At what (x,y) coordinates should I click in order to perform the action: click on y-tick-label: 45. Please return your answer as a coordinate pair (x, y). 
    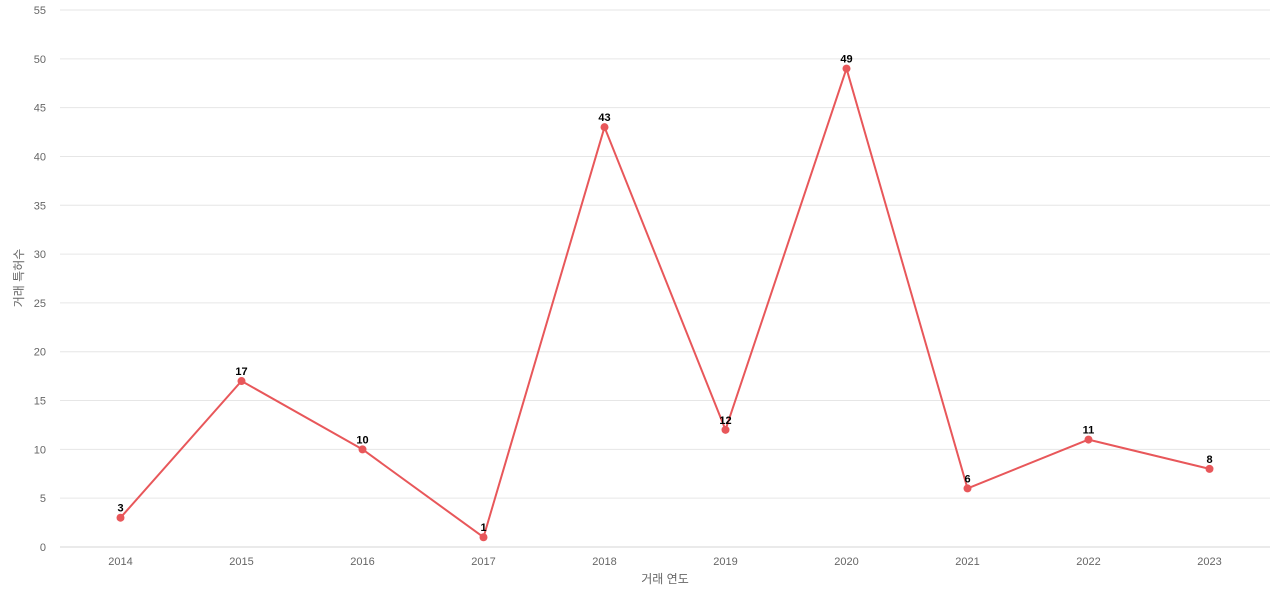
    Looking at the image, I should click on (40, 109).